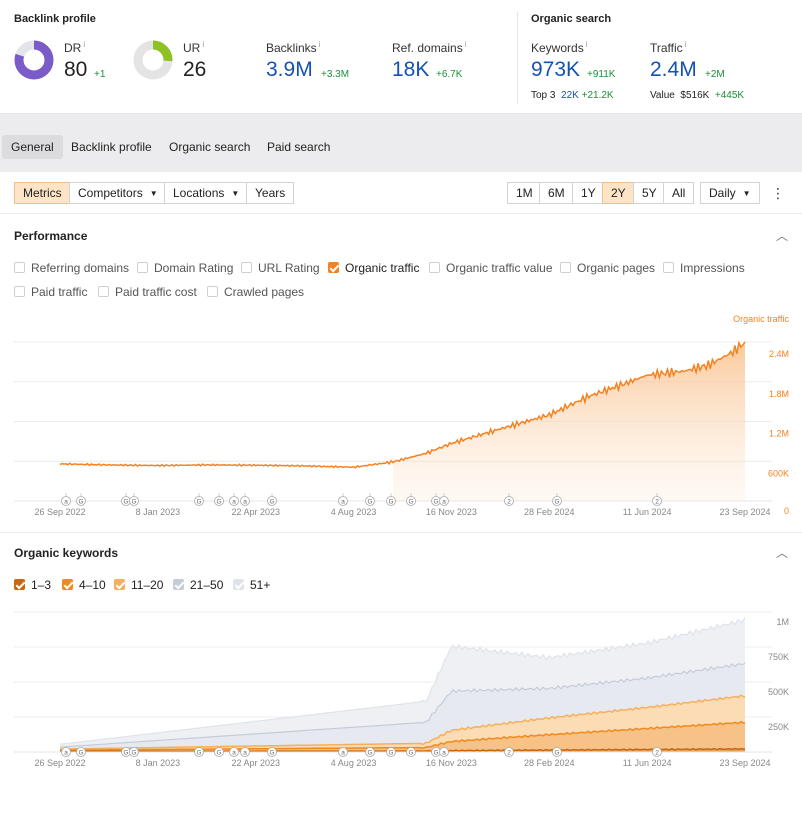 The height and width of the screenshot is (813, 802). What do you see at coordinates (618, 193) in the screenshot?
I see `range-2y-button: 2Y` at bounding box center [618, 193].